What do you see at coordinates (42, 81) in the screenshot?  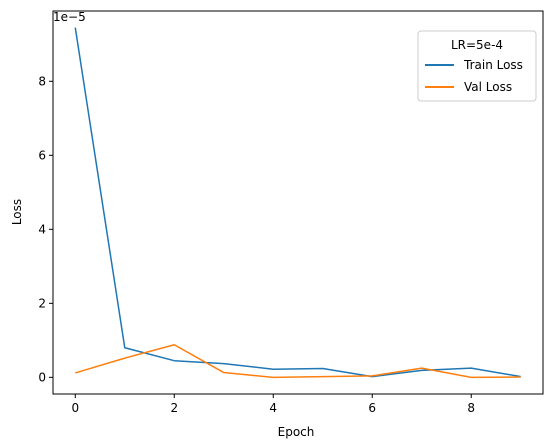 I see `y-tick-label: 8` at bounding box center [42, 81].